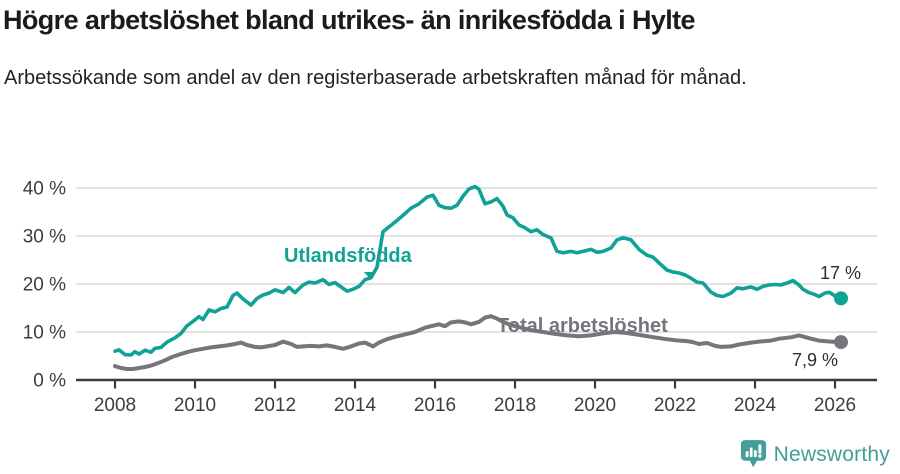 Image resolution: width=900 pixels, height=474 pixels. What do you see at coordinates (44, 237) in the screenshot?
I see `y-tick-label: 30 %` at bounding box center [44, 237].